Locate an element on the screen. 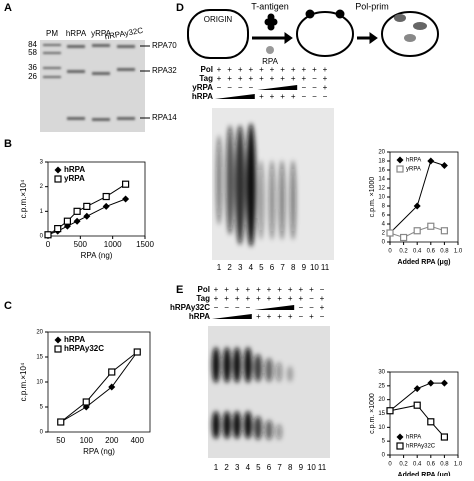 The image size is (474, 481). x-tick-label: 0.2 is located at coordinates (403, 252).